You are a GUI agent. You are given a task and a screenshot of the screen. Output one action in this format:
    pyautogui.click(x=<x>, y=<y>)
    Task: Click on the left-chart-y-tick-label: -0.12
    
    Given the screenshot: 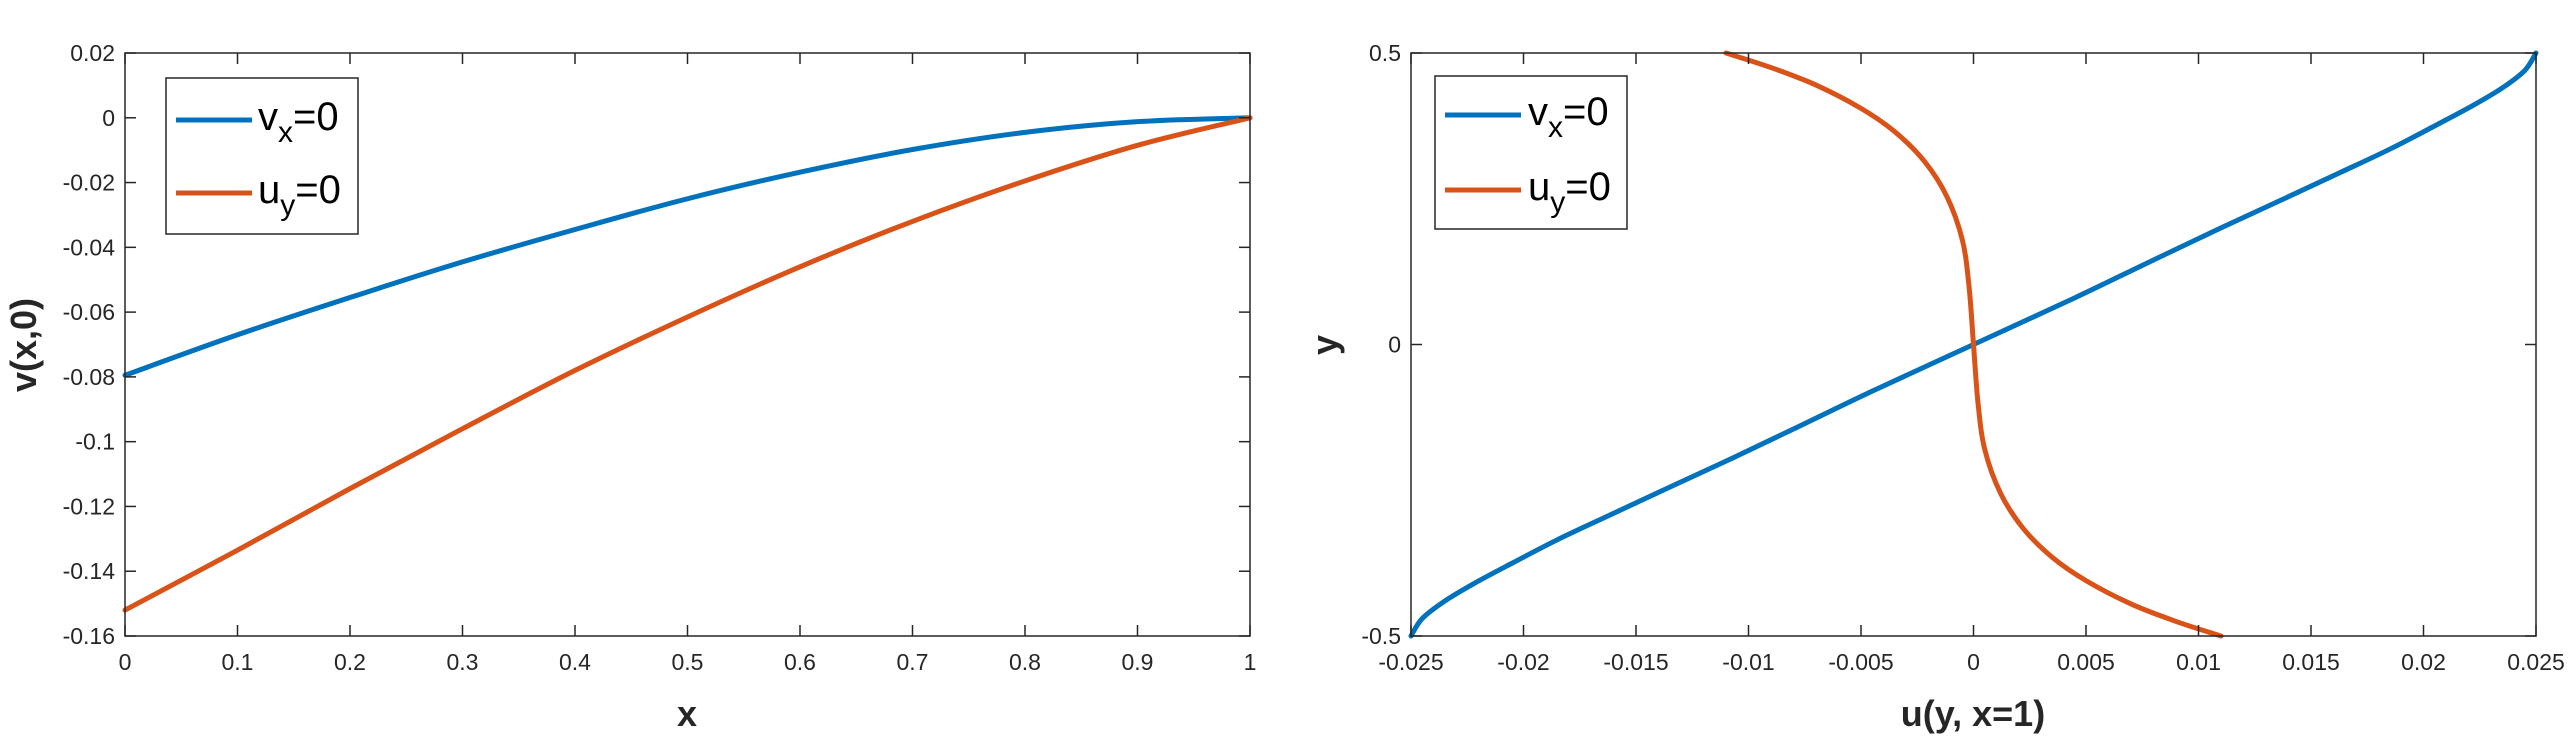 What is the action you would take?
    pyautogui.click(x=89, y=506)
    